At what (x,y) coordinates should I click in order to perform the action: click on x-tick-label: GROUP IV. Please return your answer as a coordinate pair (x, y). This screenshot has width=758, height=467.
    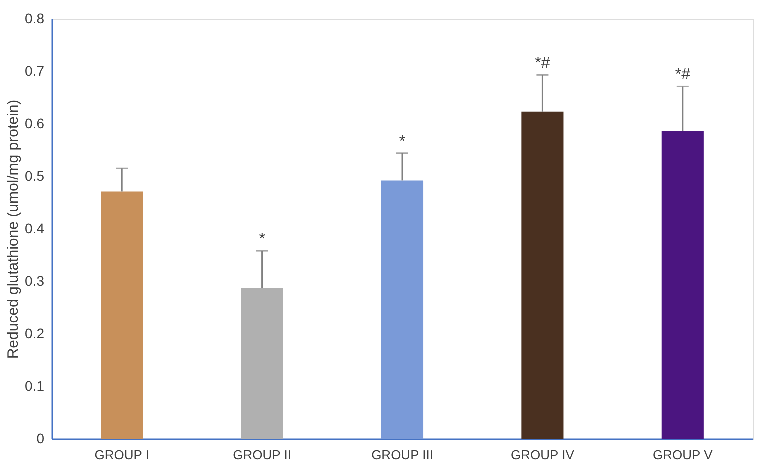
    Looking at the image, I should click on (543, 455).